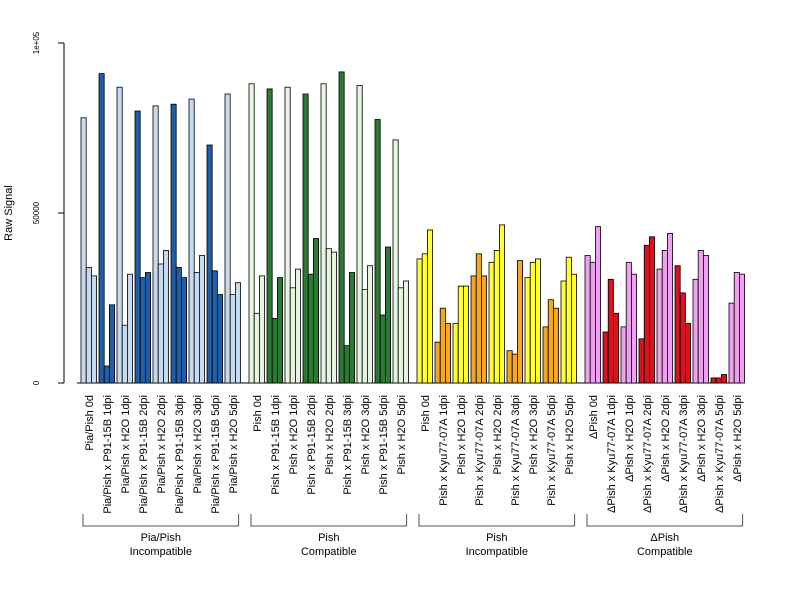 This screenshot has height=600, width=800. What do you see at coordinates (594, 417) in the screenshot?
I see `sample-label: ΔPish 0d` at bounding box center [594, 417].